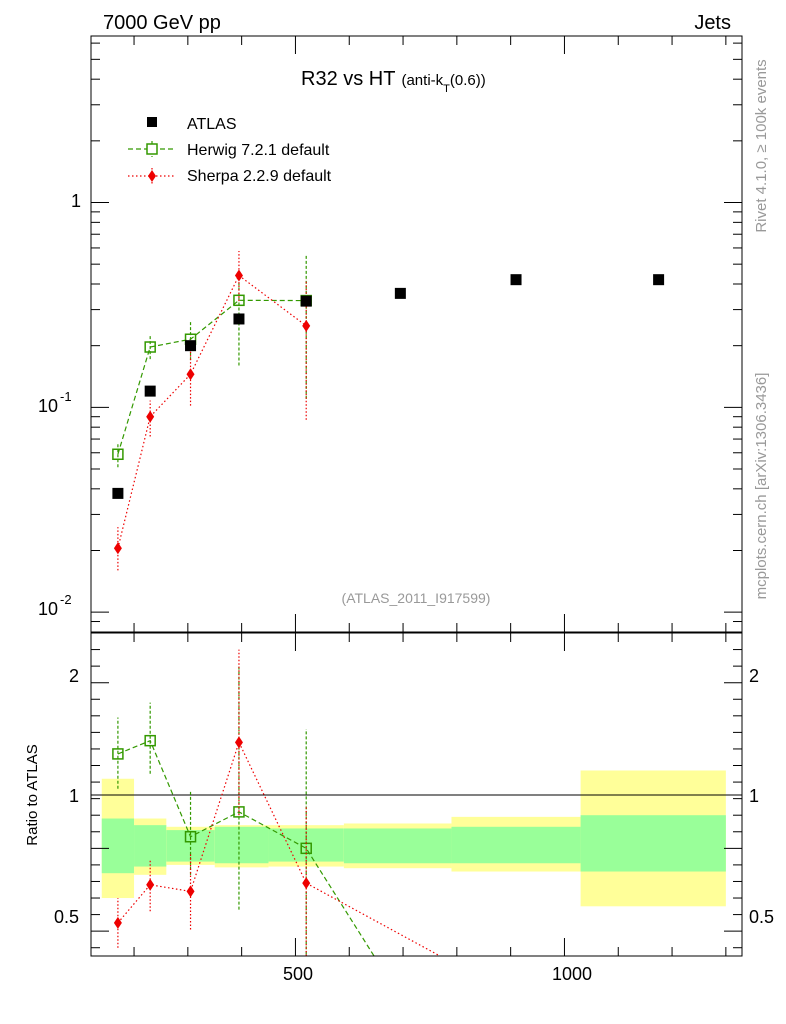 This screenshot has width=786, height=1024. Describe the element at coordinates (761, 917) in the screenshot. I see `ratio-ytick-0p5-right: 0.5` at that location.